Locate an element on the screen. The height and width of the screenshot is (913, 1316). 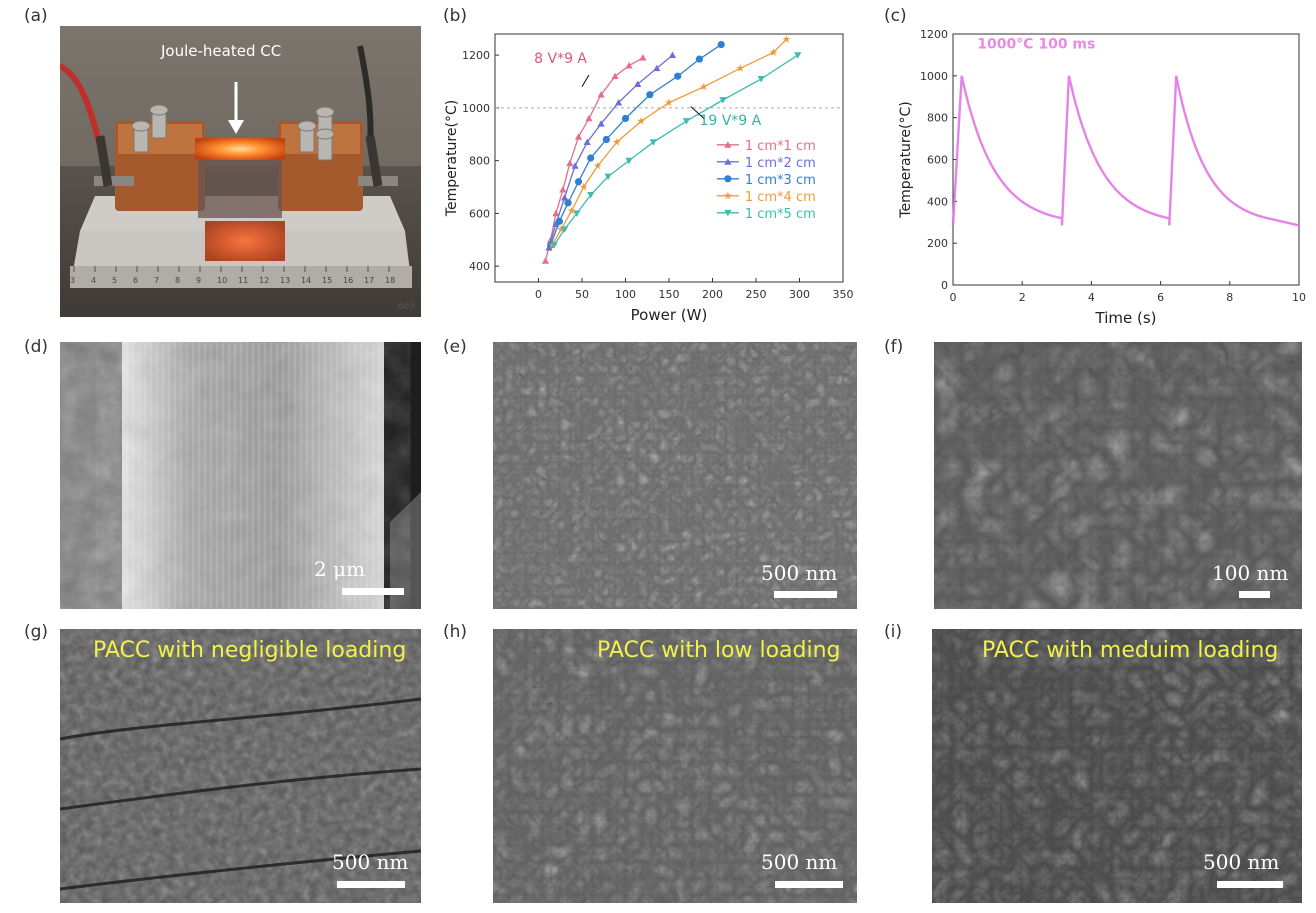
sem-image-e: 500 nm is located at coordinates (675, 475).